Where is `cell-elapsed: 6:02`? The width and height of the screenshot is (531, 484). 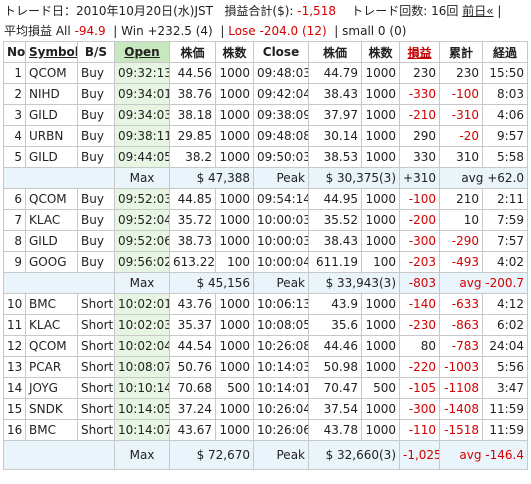
cell-elapsed: 6:02 is located at coordinates (505, 325).